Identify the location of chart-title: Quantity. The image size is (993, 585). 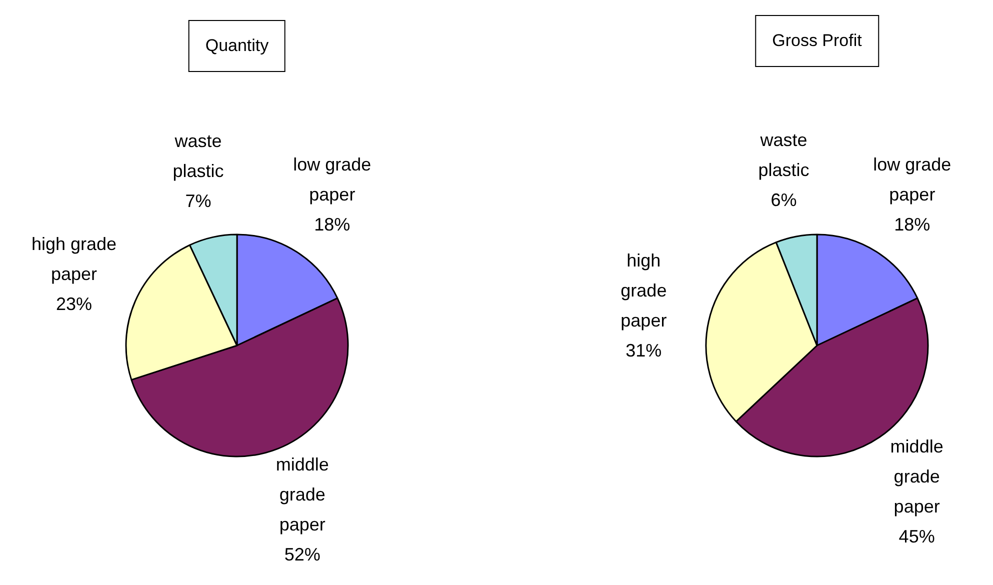
(237, 46).